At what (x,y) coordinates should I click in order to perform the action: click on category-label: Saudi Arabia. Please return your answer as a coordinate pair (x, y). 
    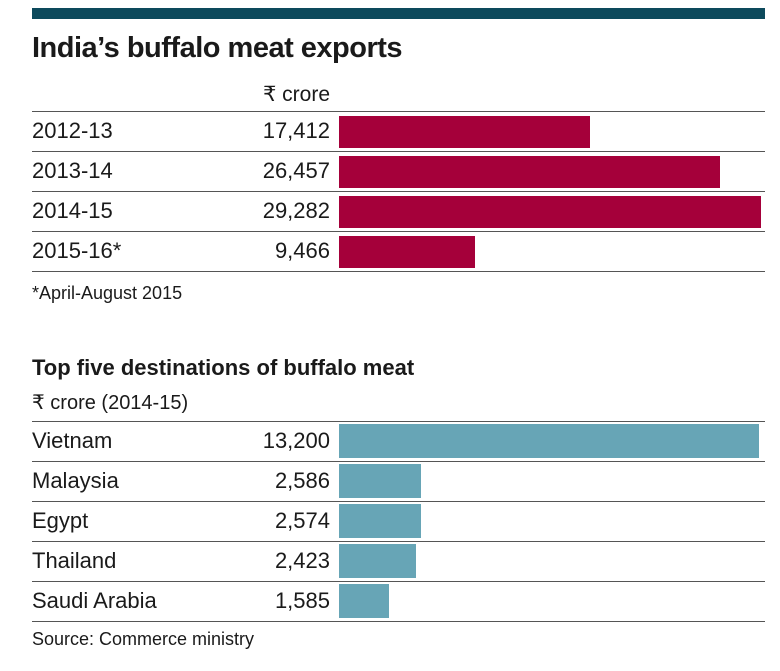
    Looking at the image, I should click on (94, 600).